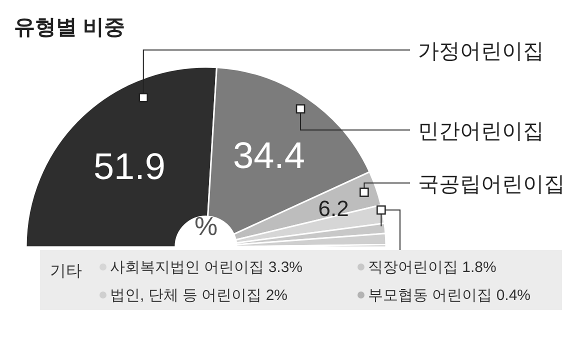 The height and width of the screenshot is (342, 580). Describe the element at coordinates (432, 267) in the screenshot. I see `legend-label: 직장어린이집 1.8%` at that location.